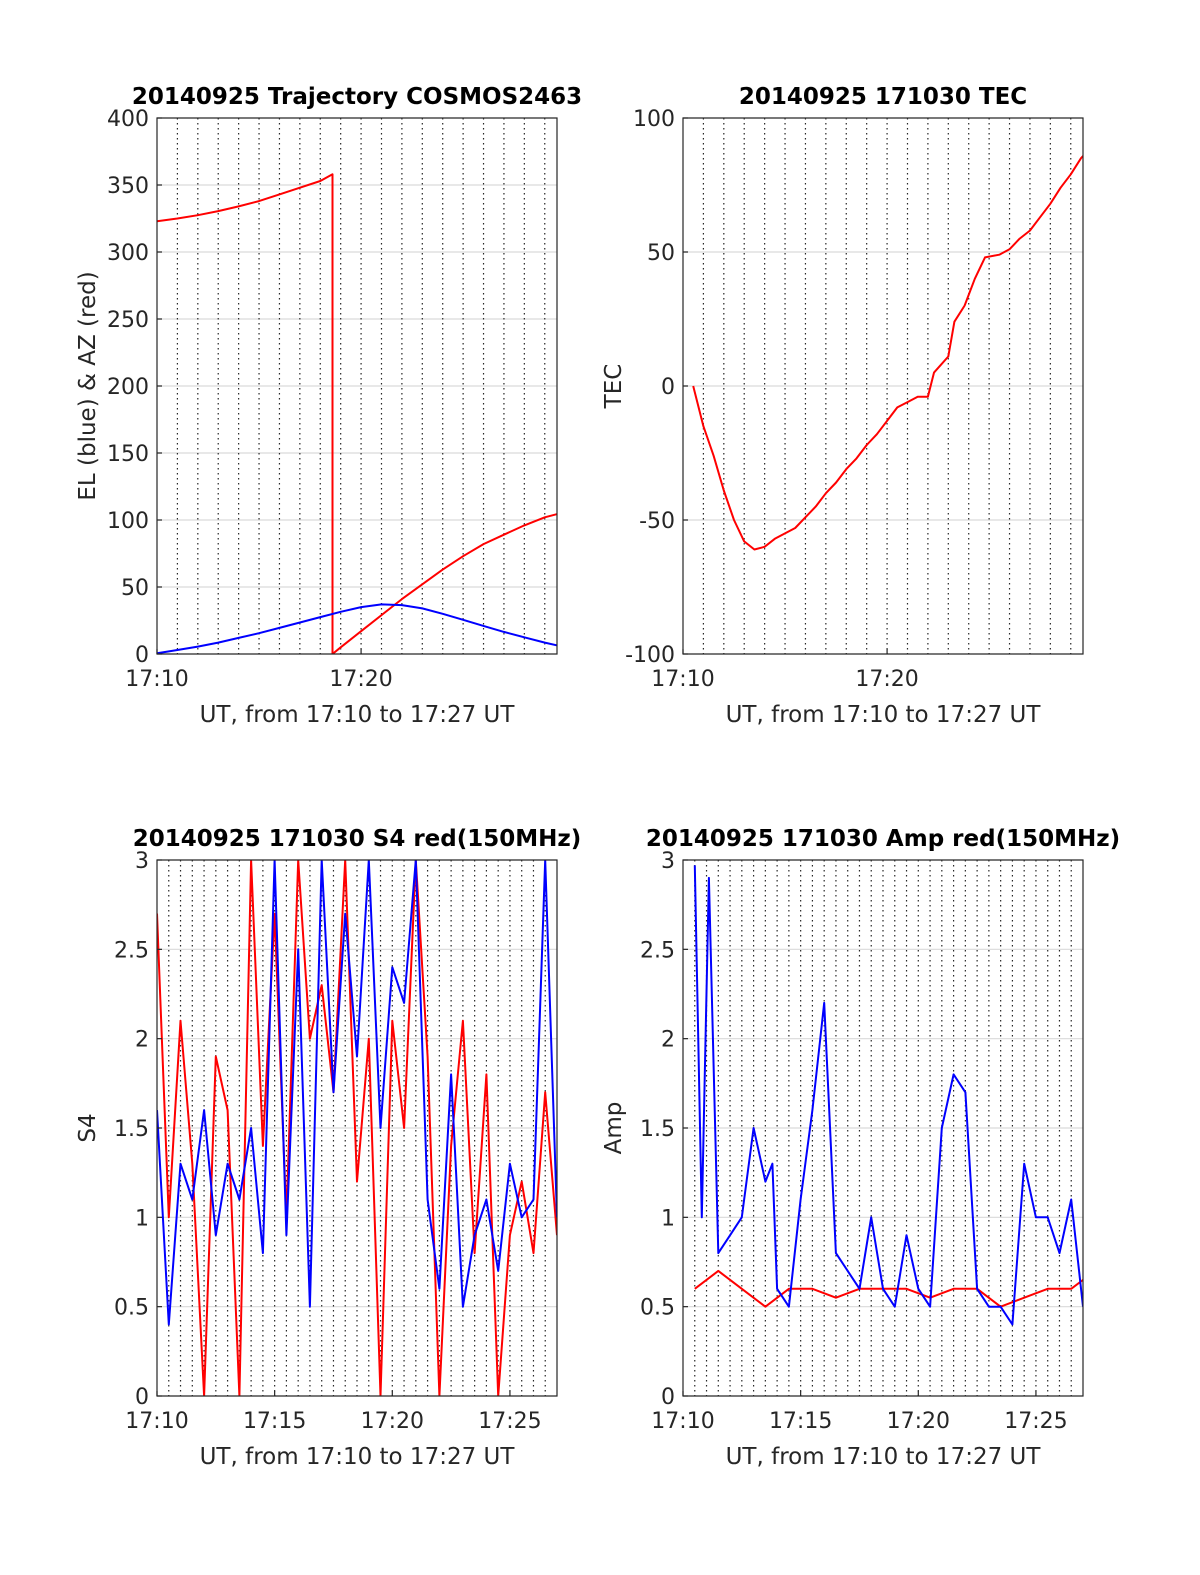 The image size is (1200, 1575). I want to click on y-tick-label: 350, so click(128, 186).